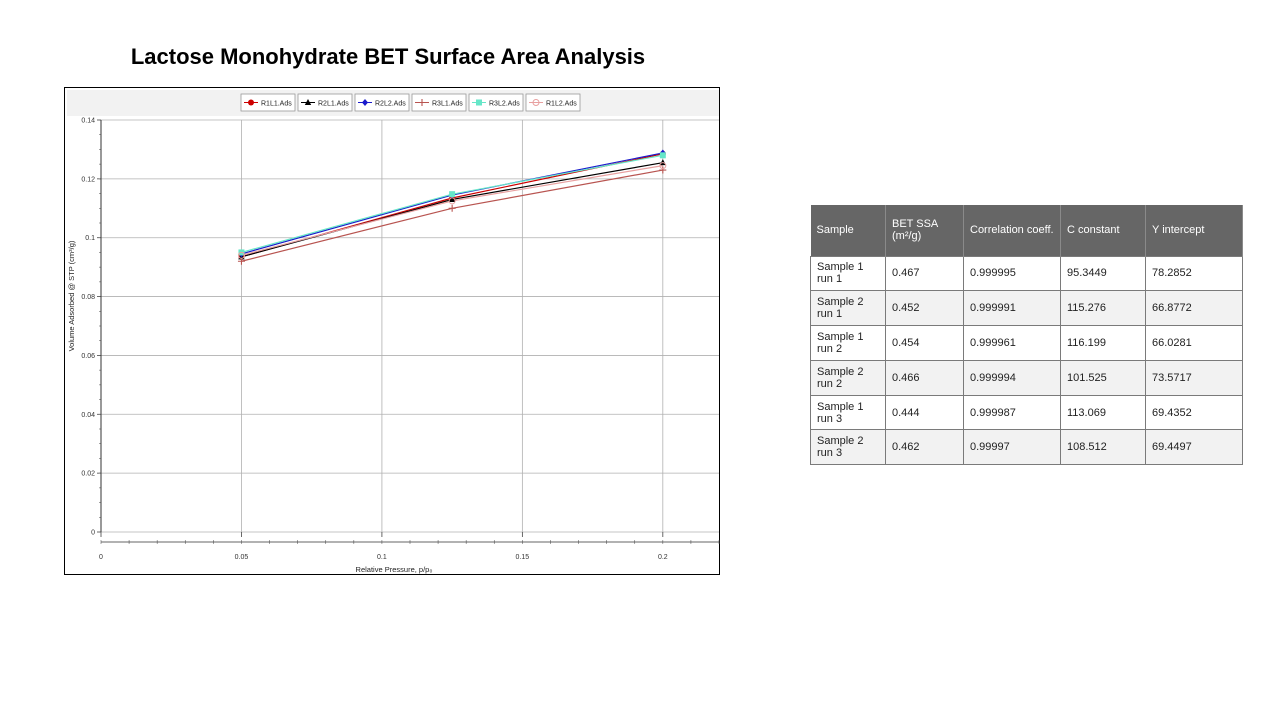  Describe the element at coordinates (88, 121) in the screenshot. I see `y-tick-label: 0.14` at that location.